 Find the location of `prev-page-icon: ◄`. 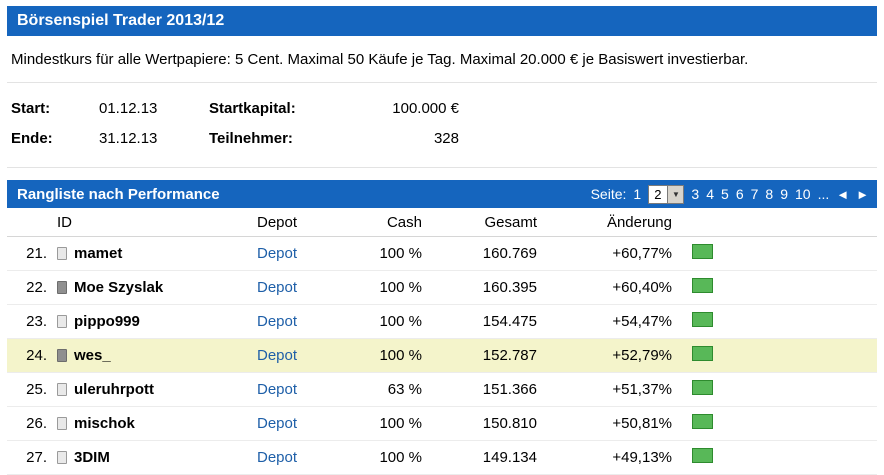

prev-page-icon: ◄ is located at coordinates (843, 194).